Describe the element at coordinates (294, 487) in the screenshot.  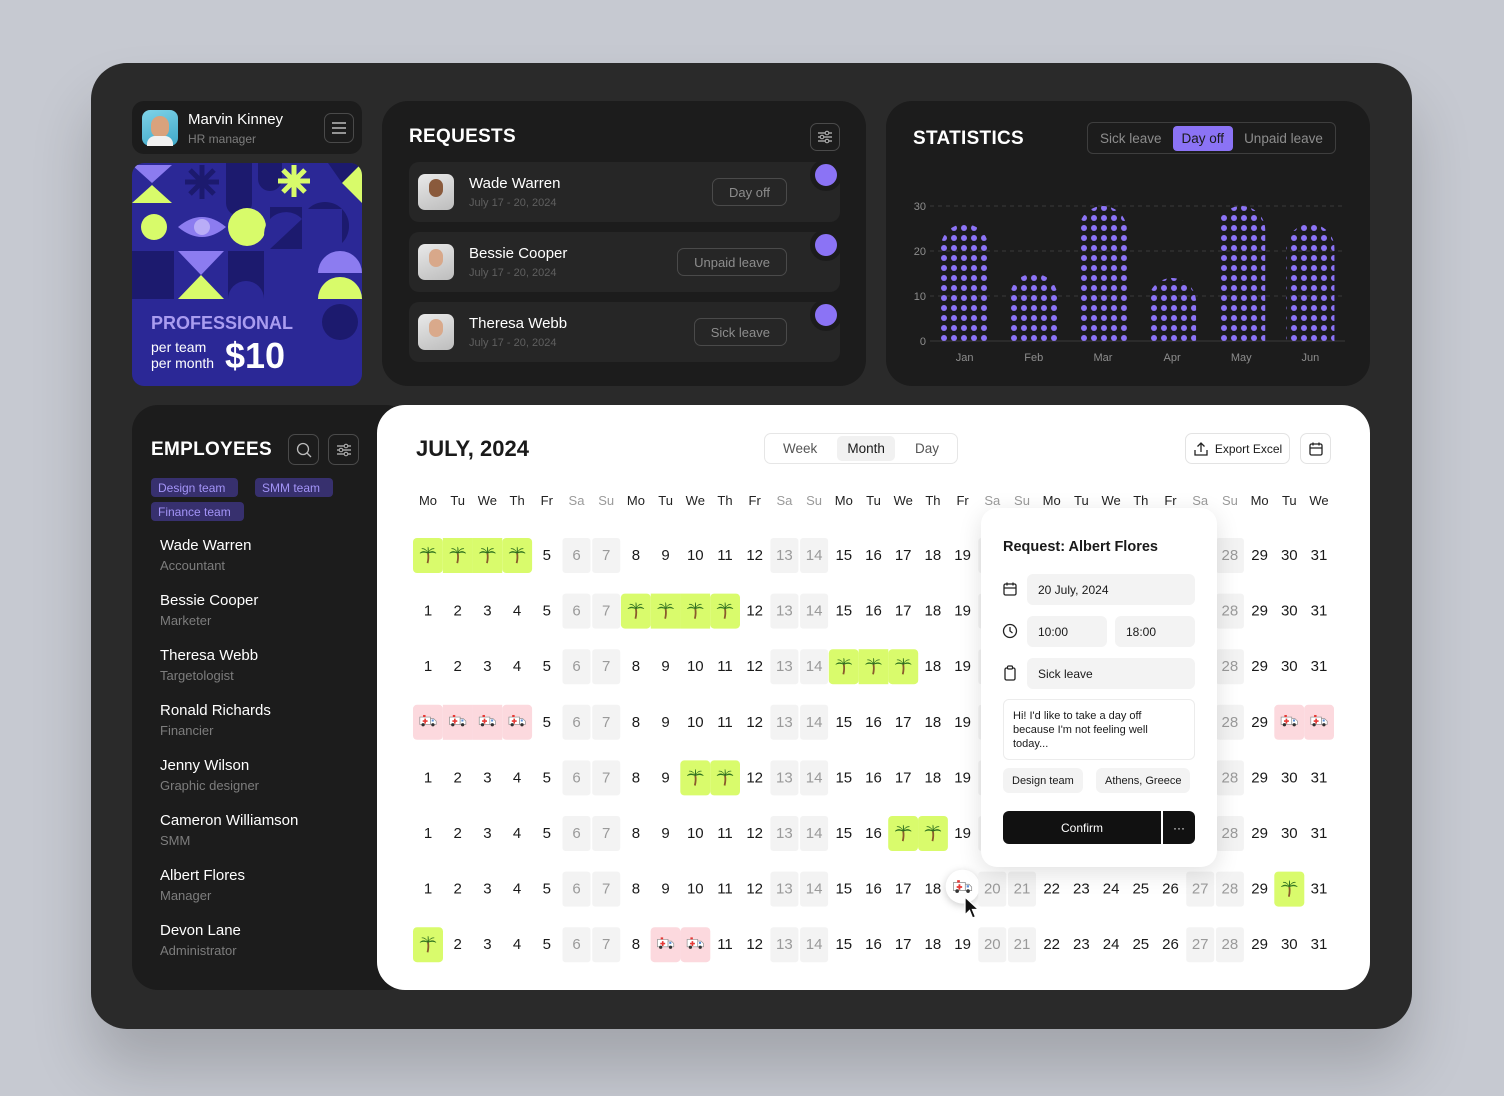
I see `filter-tag: SMM team` at that location.